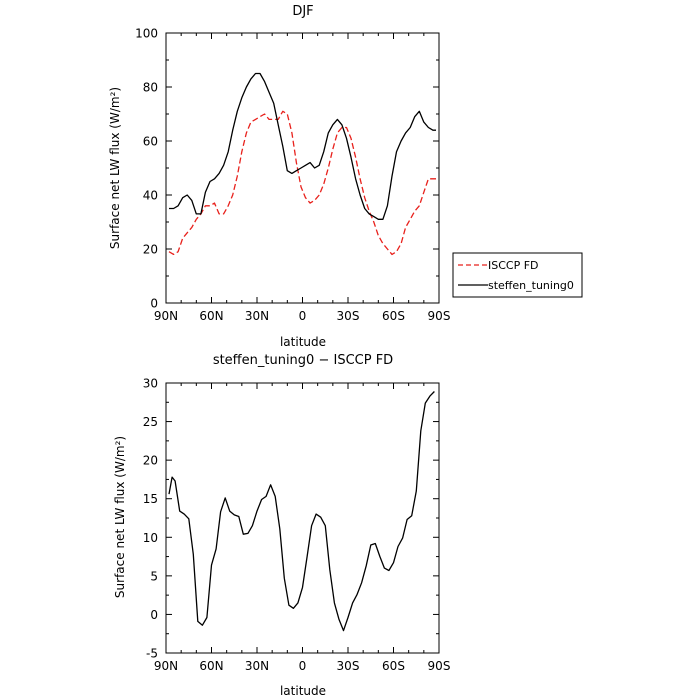 The width and height of the screenshot is (700, 700). I want to click on top-panel-x-tick-label: 60N, so click(211, 316).